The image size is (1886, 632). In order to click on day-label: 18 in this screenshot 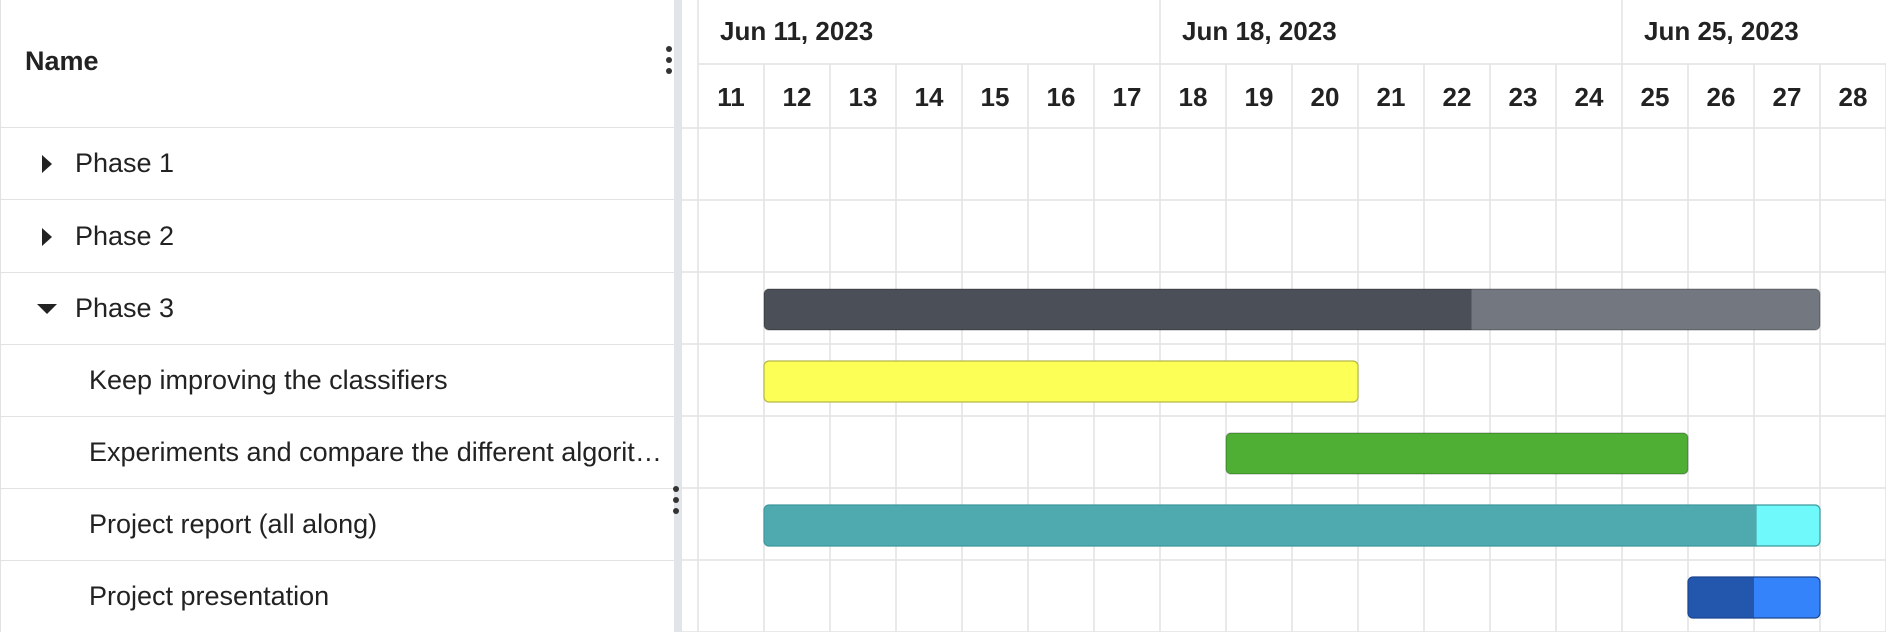, I will do `click(1193, 97)`.